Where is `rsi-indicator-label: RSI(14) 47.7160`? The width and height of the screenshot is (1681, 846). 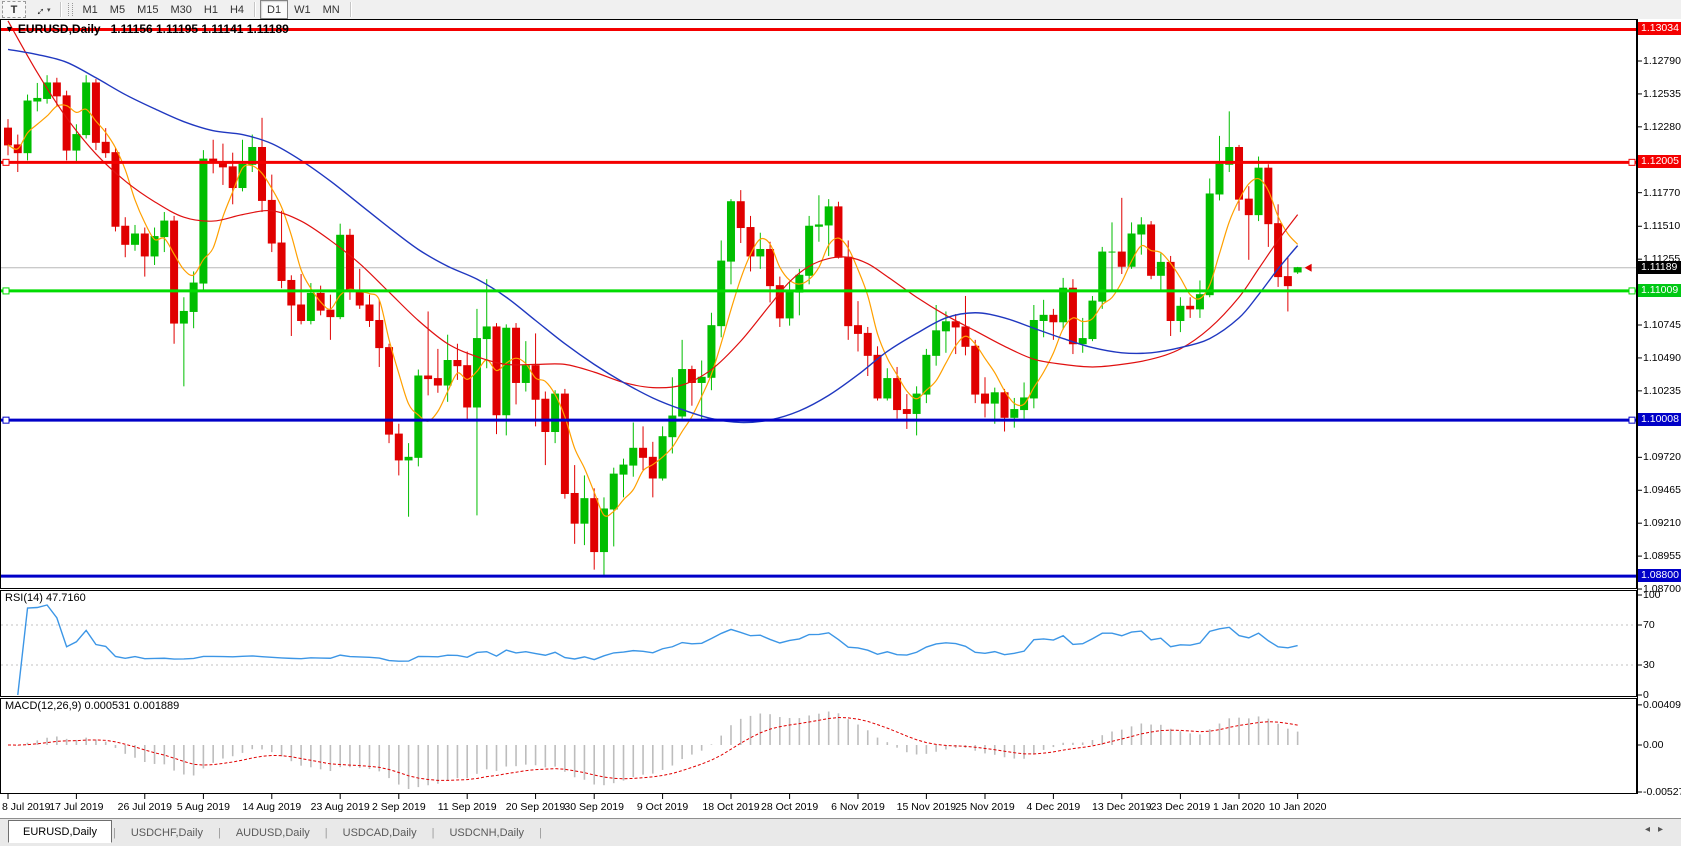 rsi-indicator-label: RSI(14) 47.7160 is located at coordinates (45, 598).